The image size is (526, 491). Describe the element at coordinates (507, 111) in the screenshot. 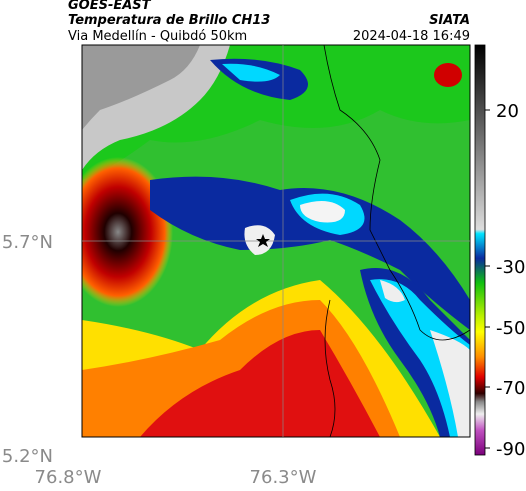

I see `colorbar-label: 20` at that location.